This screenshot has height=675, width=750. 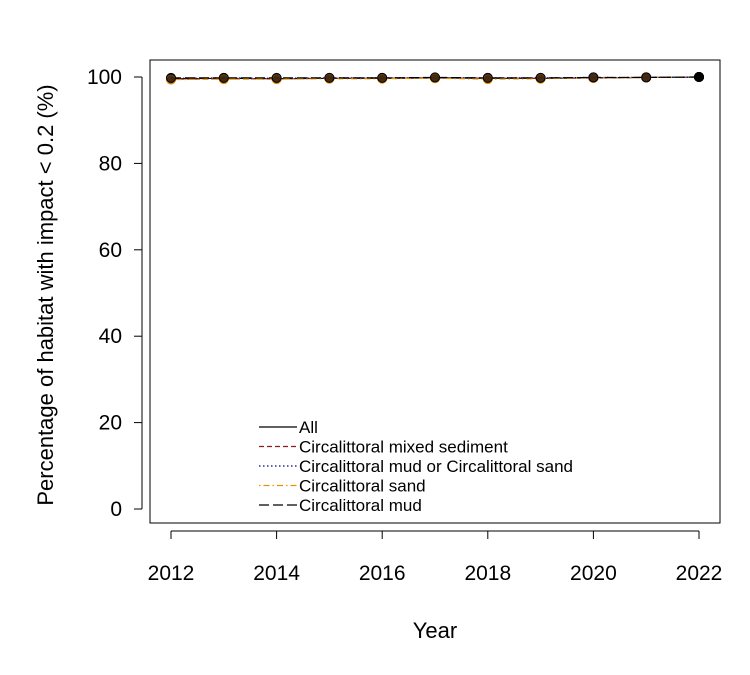 What do you see at coordinates (435, 557) in the screenshot?
I see `x-axis: 2012 2014 2016 2018 2020 2022` at bounding box center [435, 557].